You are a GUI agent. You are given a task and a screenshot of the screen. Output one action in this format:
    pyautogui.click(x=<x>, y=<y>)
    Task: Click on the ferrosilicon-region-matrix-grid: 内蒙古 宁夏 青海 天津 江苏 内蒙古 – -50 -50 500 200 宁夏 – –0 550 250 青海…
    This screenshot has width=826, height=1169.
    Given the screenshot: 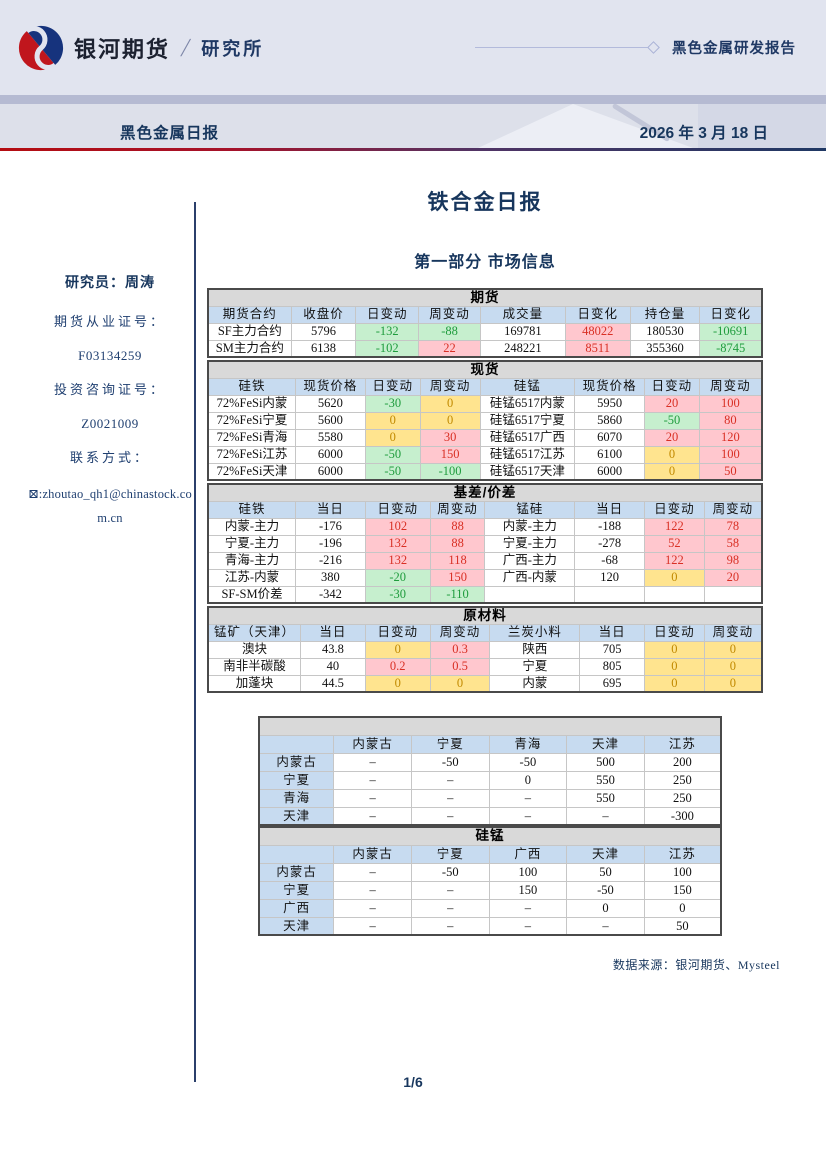 What is the action you would take?
    pyautogui.click(x=490, y=771)
    